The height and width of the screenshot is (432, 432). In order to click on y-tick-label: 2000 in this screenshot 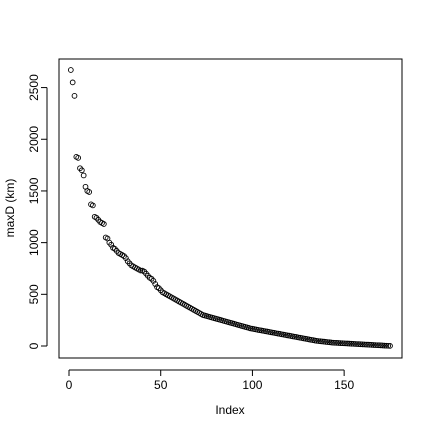, I will do `click(34, 139)`.